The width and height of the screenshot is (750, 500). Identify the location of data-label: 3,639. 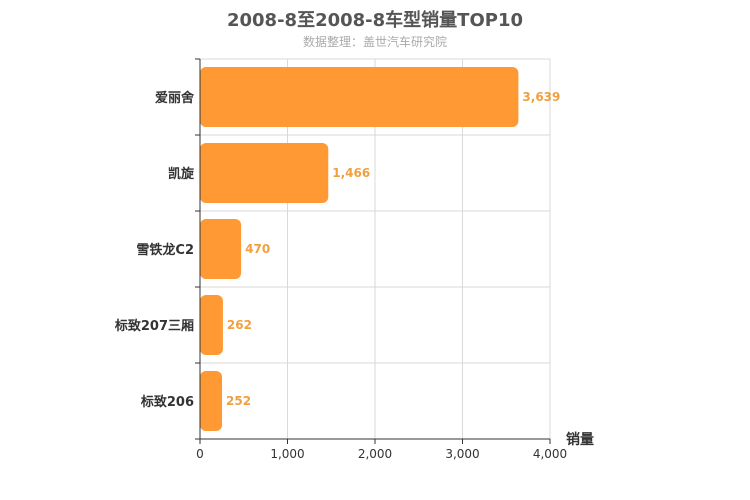
(541, 97).